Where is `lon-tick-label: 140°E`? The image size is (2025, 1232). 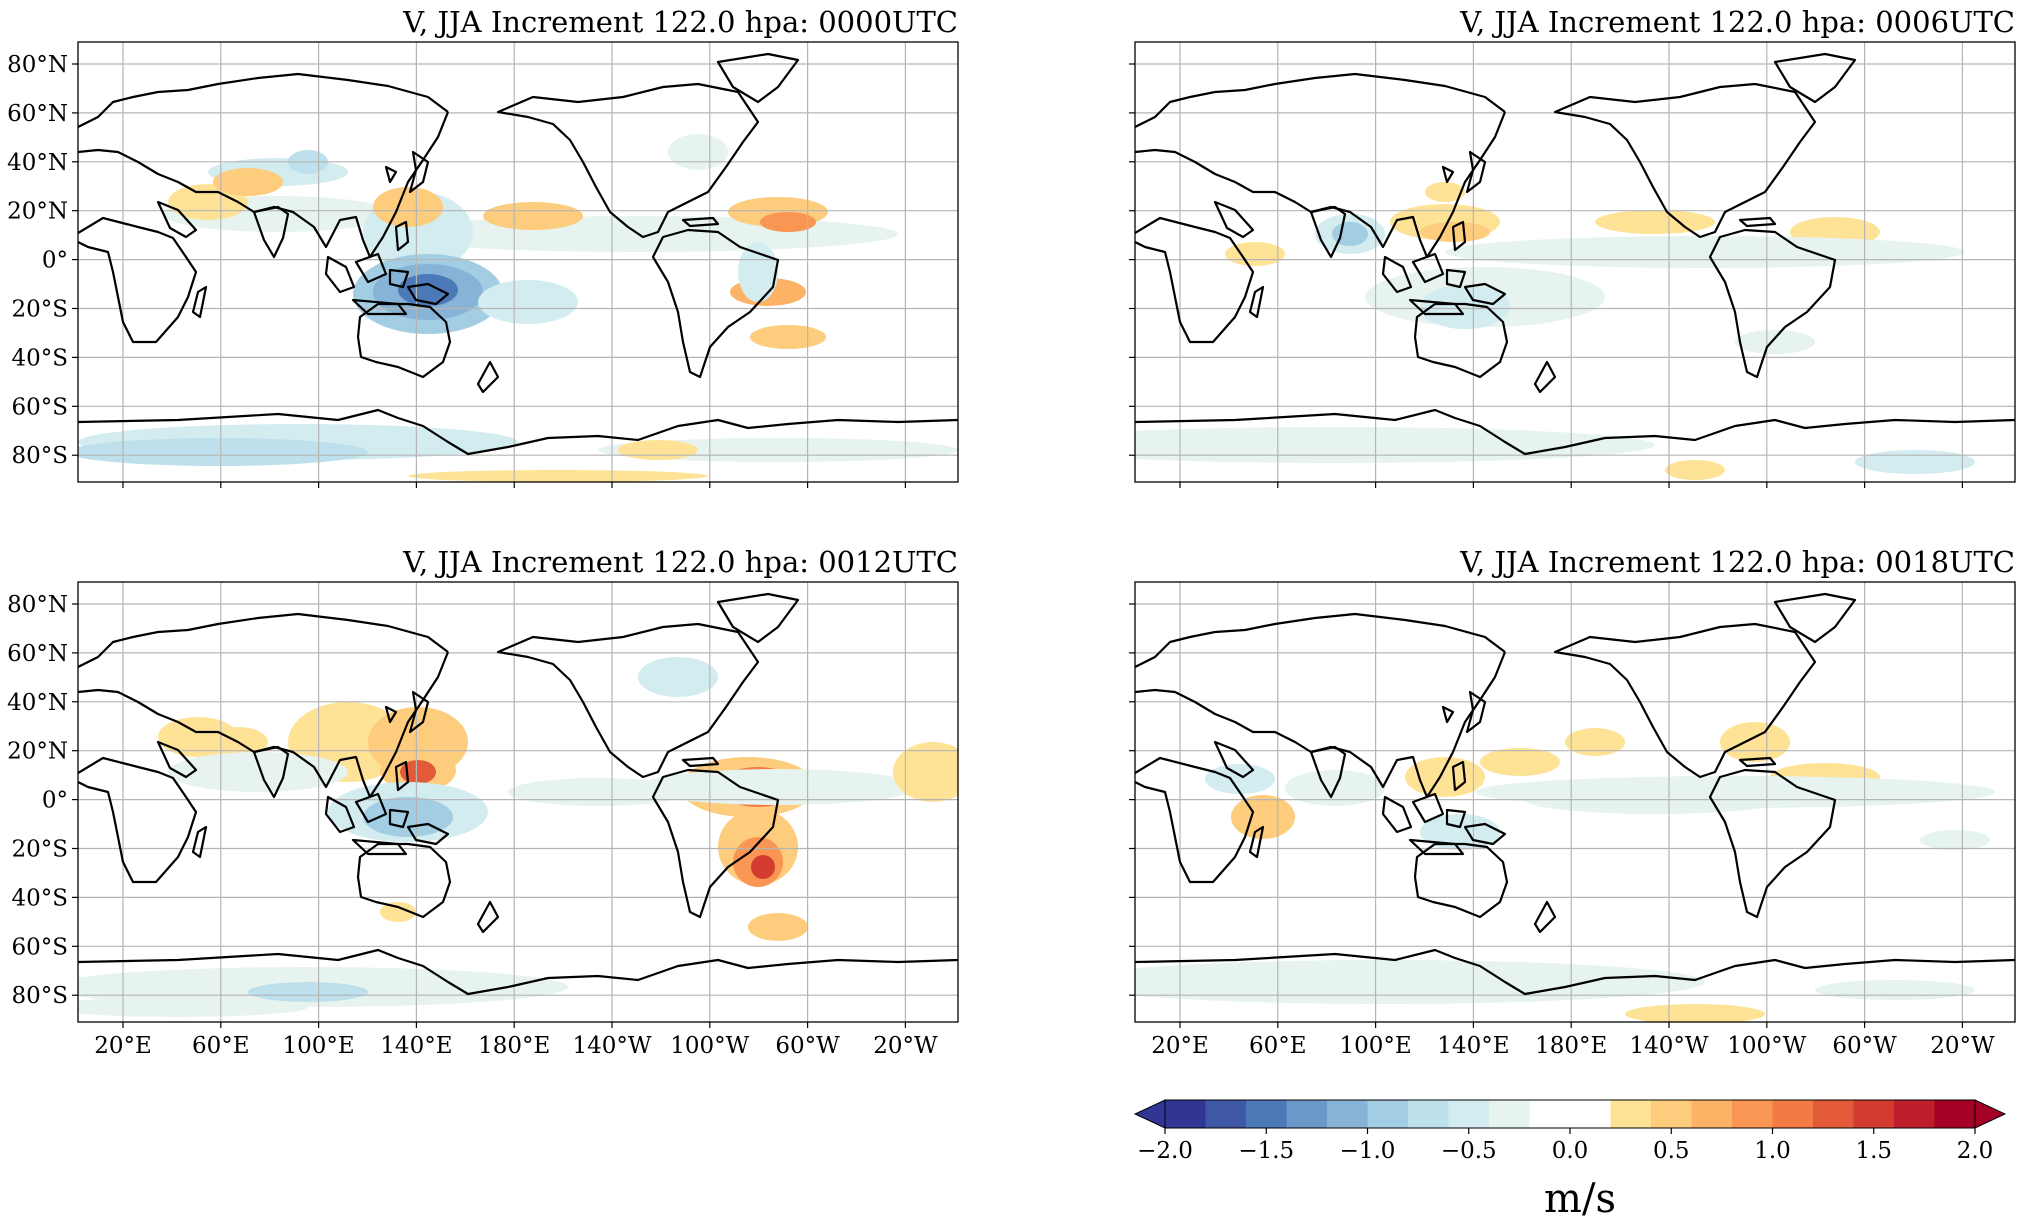 lon-tick-label: 140°E is located at coordinates (416, 1046).